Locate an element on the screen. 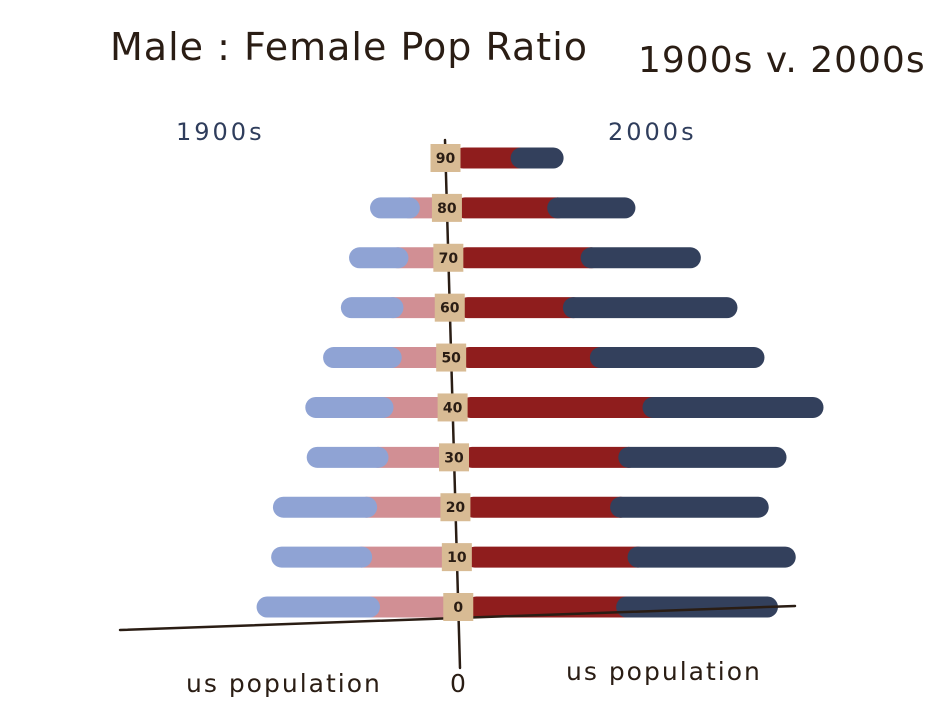  left-era-label: 1900s is located at coordinates (220, 132).